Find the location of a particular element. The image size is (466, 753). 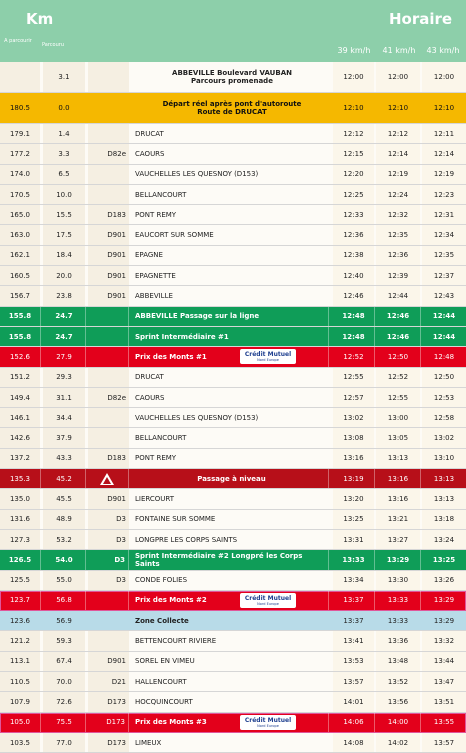

time-41-cell-text: 12:46 is located at coordinates (398, 336).